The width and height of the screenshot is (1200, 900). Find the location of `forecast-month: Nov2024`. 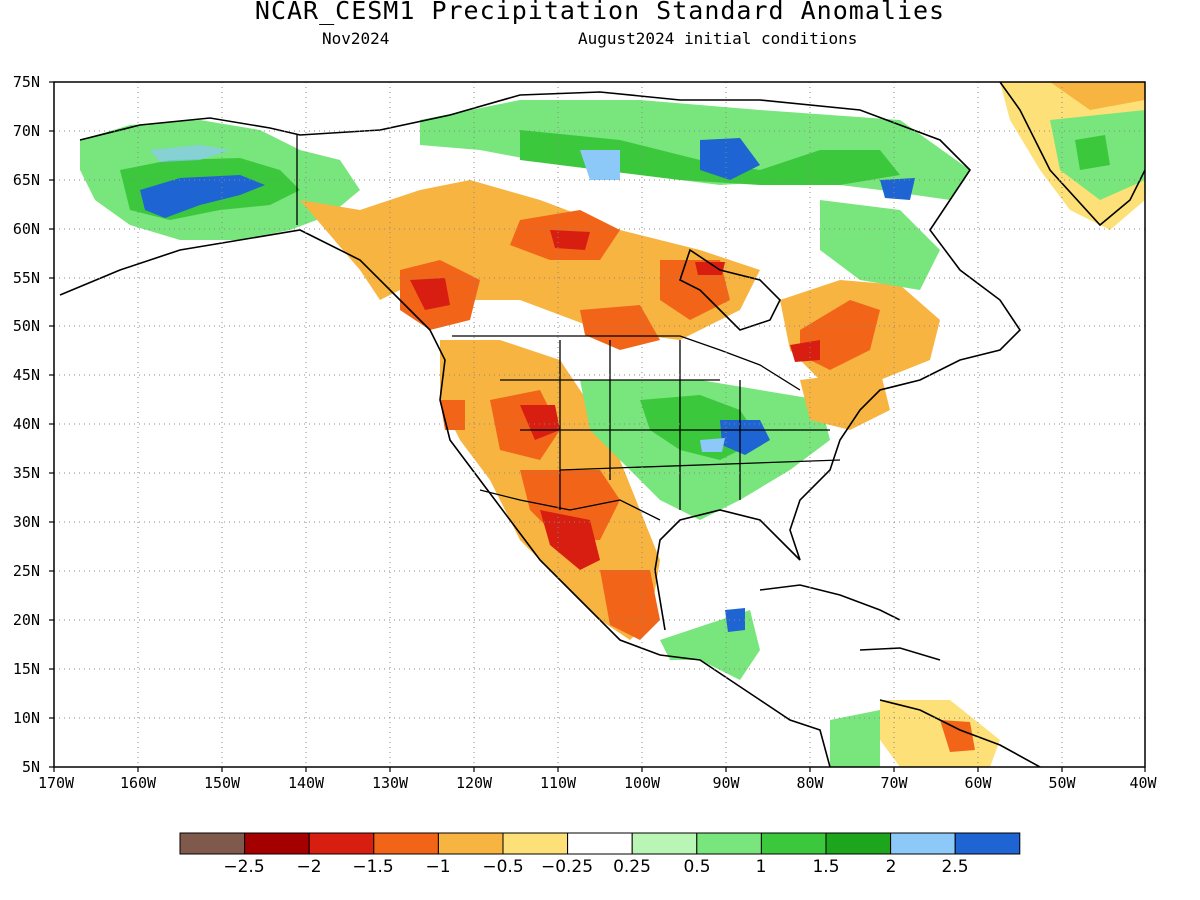

forecast-month: Nov2024 is located at coordinates (356, 38).